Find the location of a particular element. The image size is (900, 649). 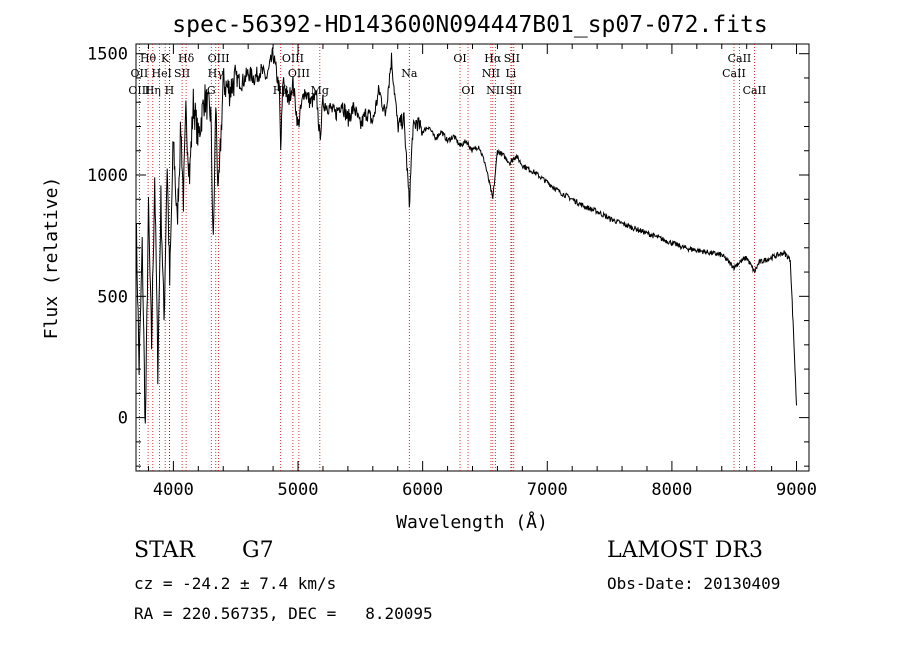

survey-name: LAMOST DR3 is located at coordinates (685, 550).